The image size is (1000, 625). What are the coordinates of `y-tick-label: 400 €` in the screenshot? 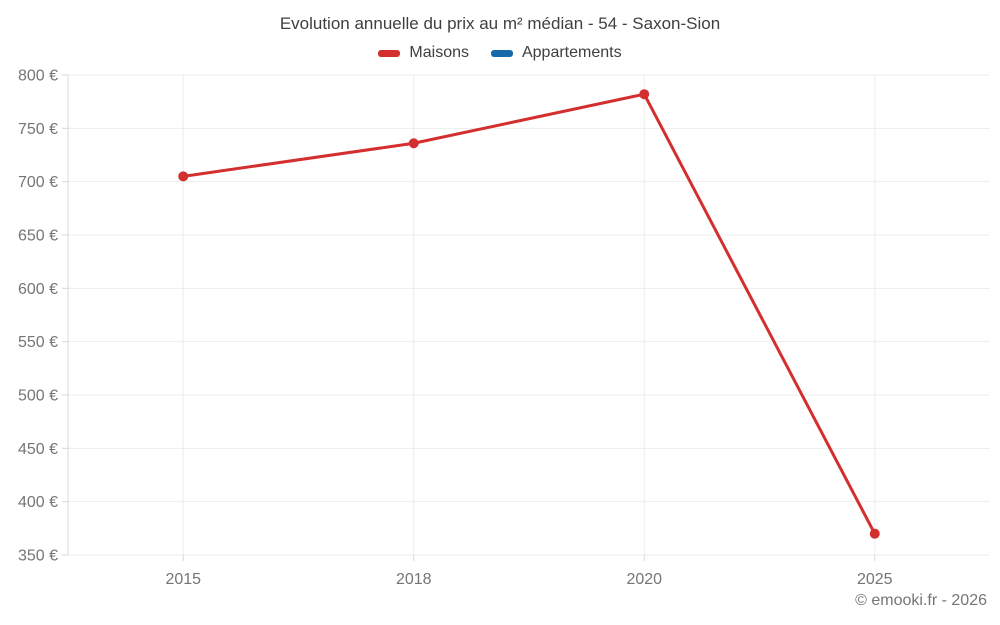 It's located at (38, 502).